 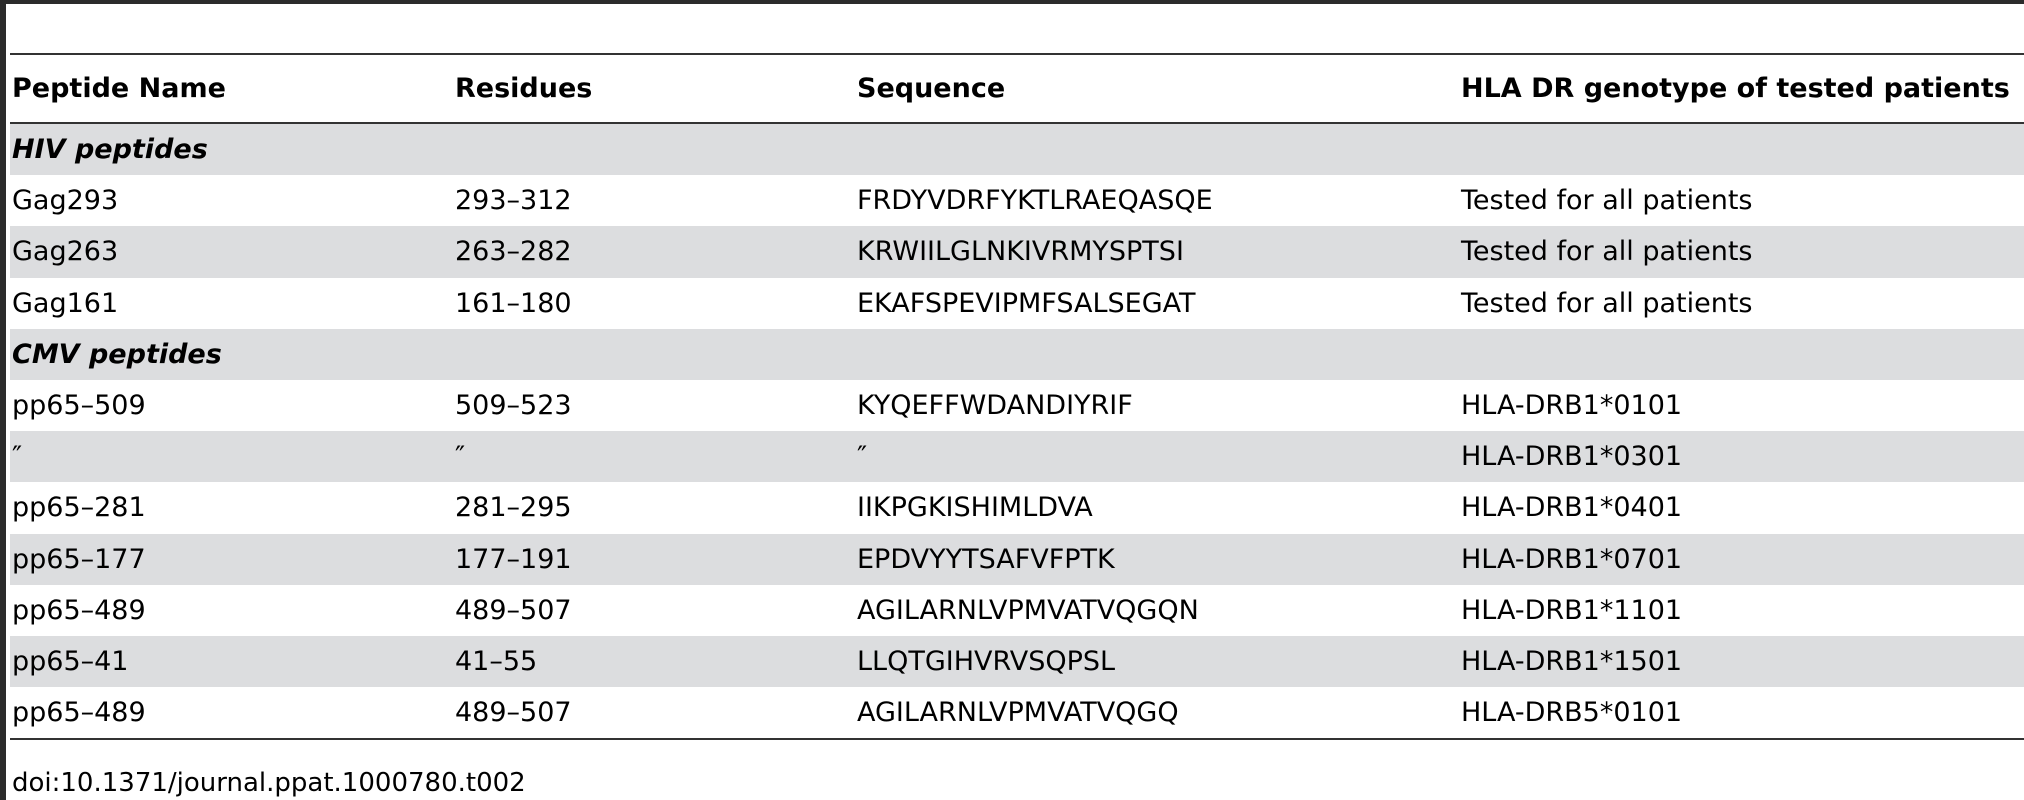 I want to click on left-border, so click(x=3, y=400).